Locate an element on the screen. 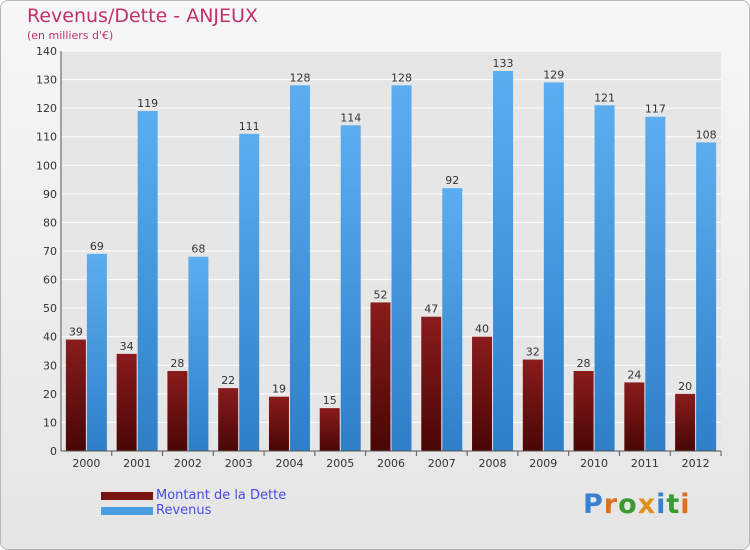 This screenshot has height=550, width=750. legend-label-revenue: Revenus is located at coordinates (184, 510).